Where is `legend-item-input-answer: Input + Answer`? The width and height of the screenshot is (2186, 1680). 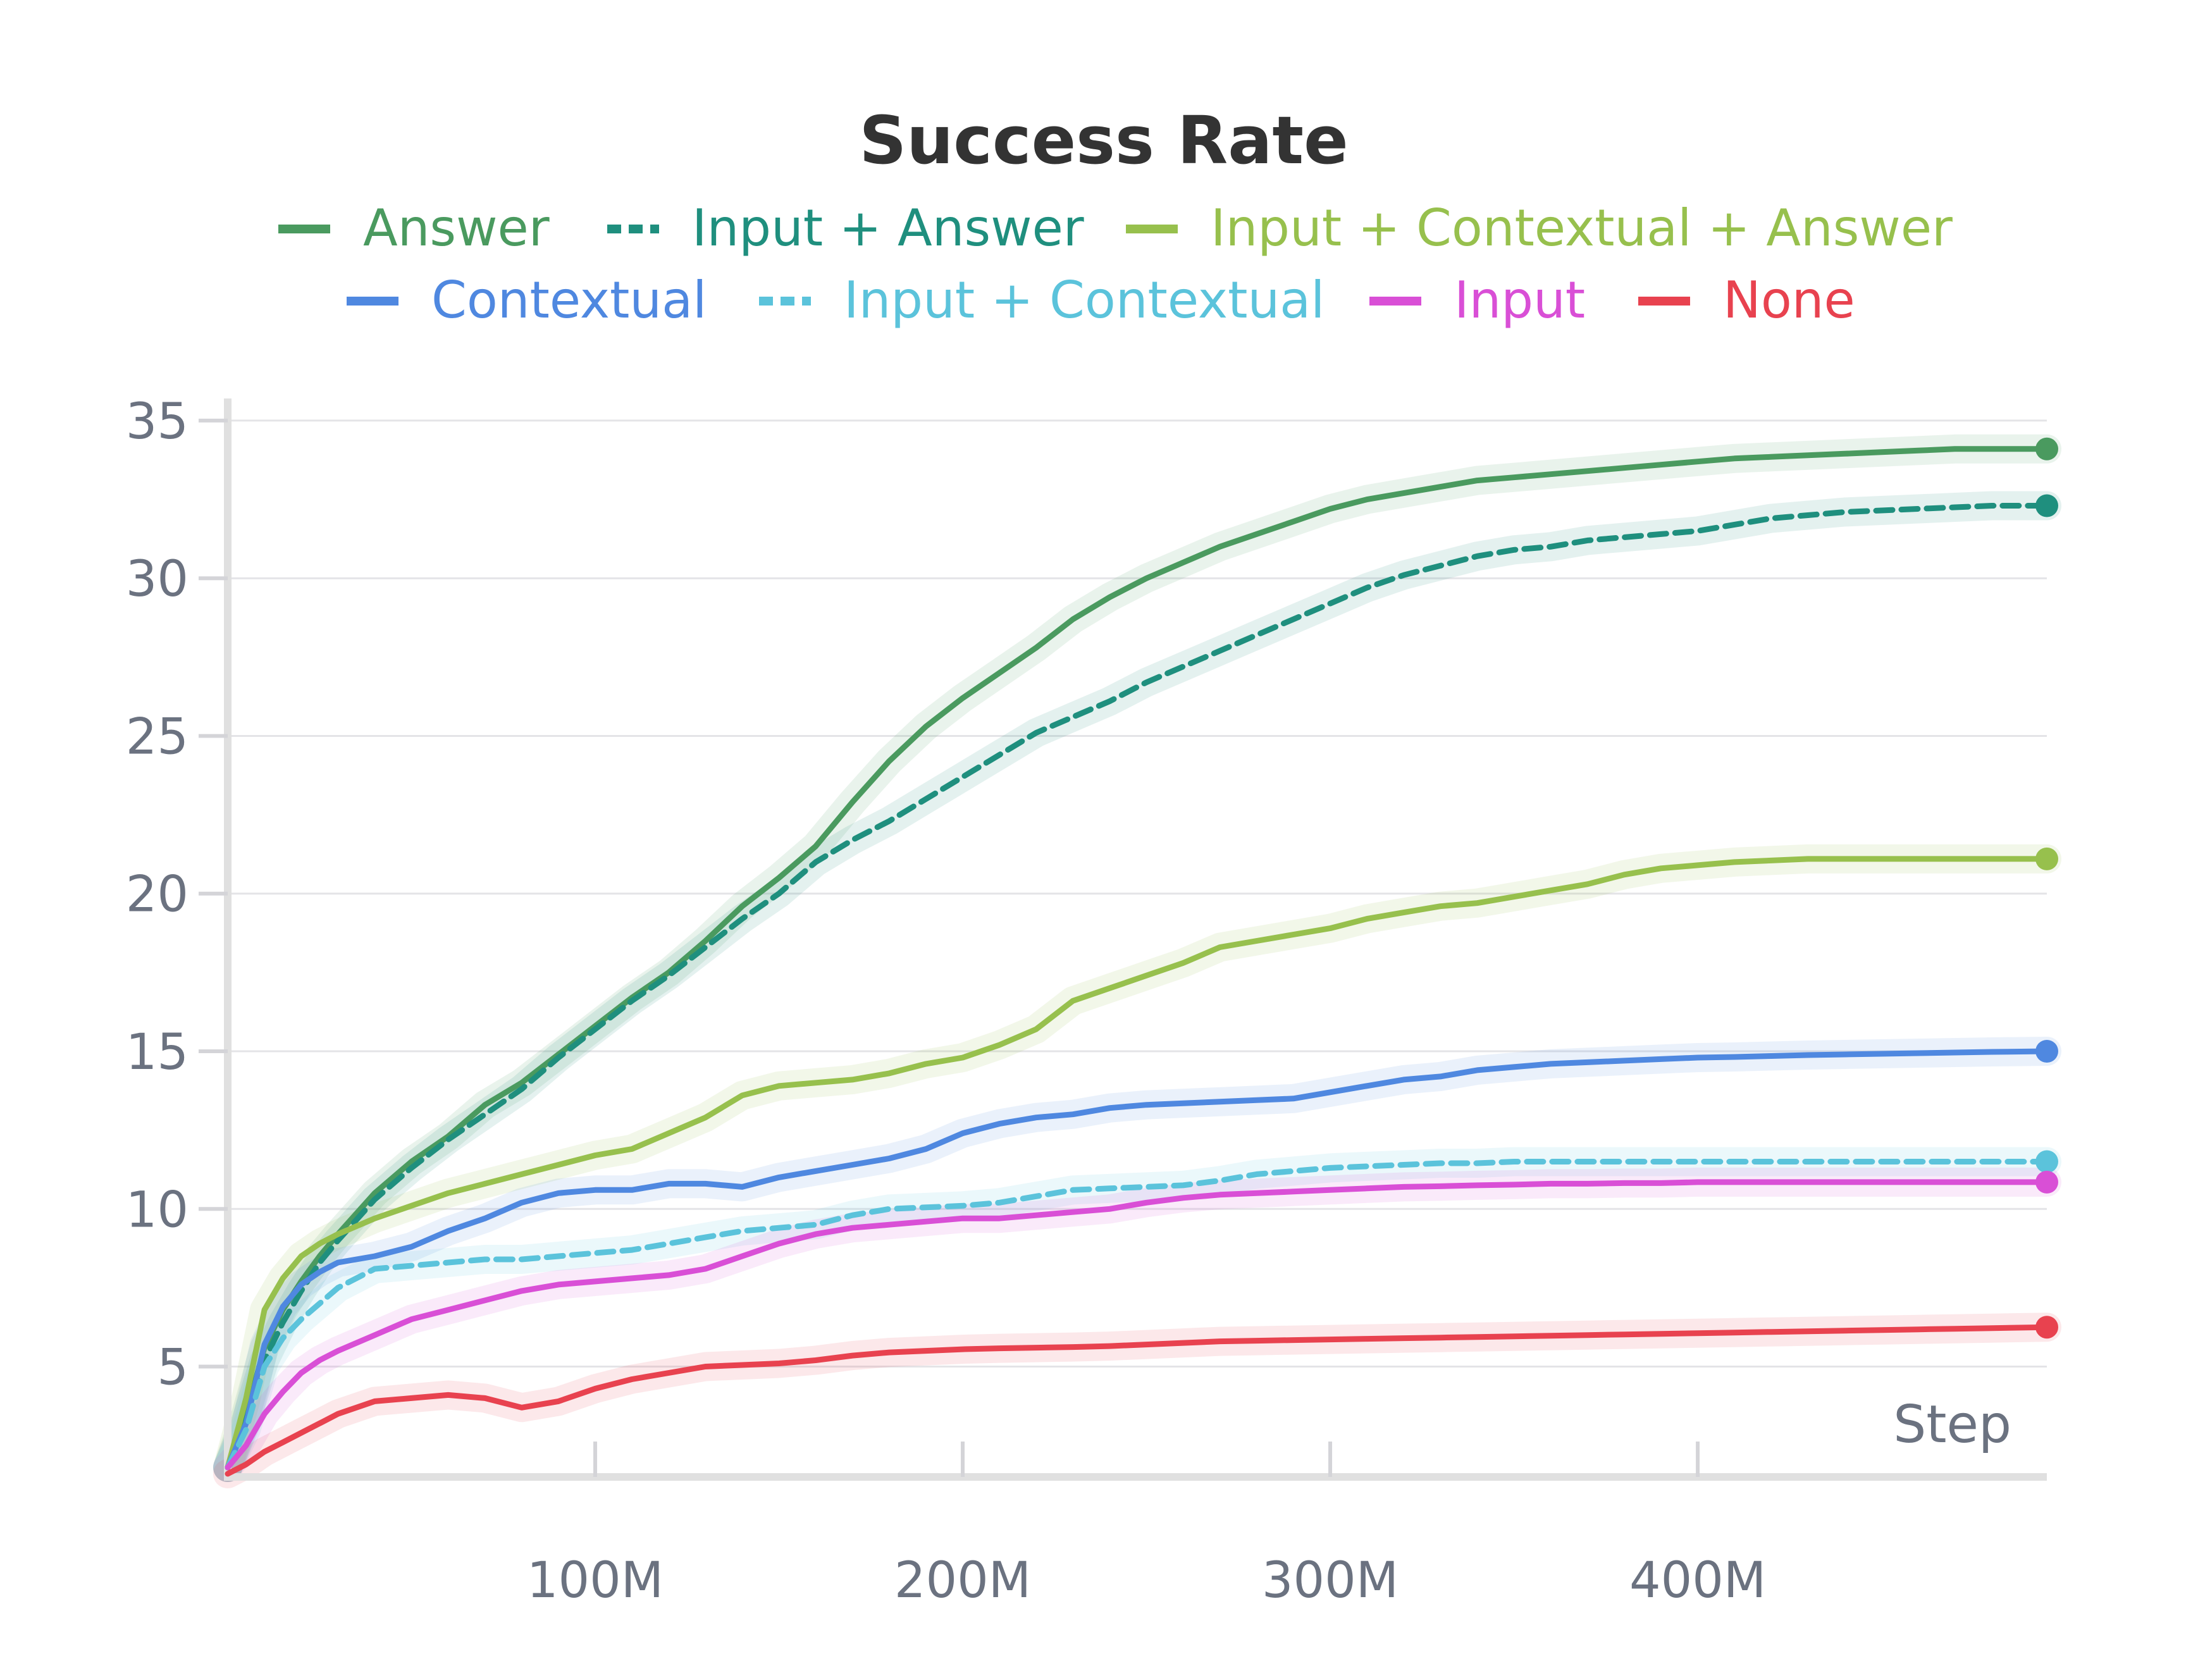
legend-item-input-answer: Input + Answer is located at coordinates (845, 228).